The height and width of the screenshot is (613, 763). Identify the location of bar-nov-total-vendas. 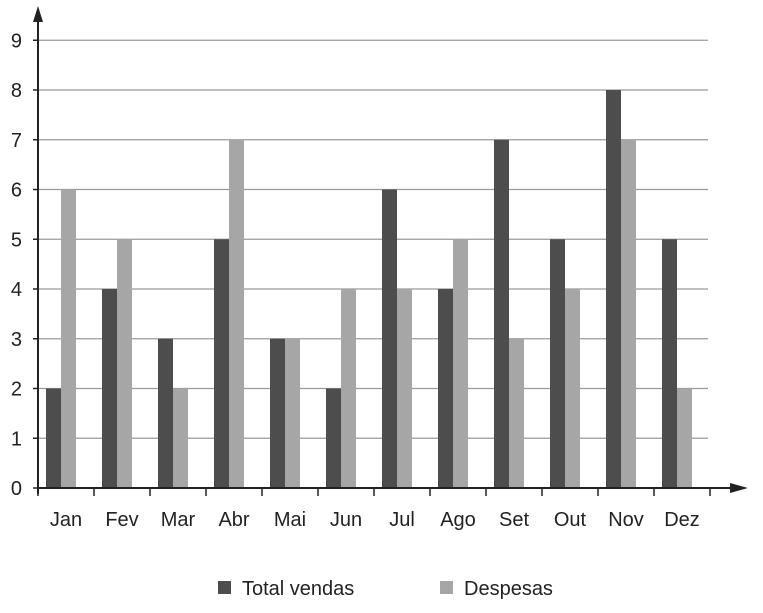
(613, 289).